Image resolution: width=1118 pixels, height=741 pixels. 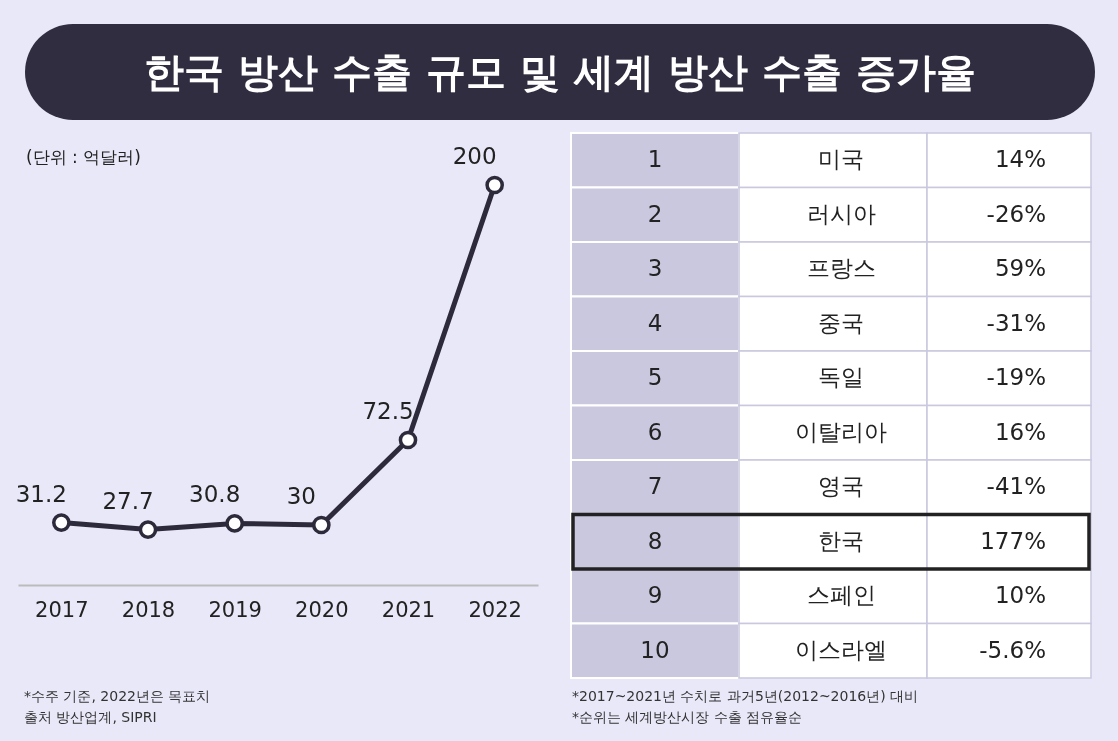 I want to click on y-tick-label: 8, so click(x=655, y=540).